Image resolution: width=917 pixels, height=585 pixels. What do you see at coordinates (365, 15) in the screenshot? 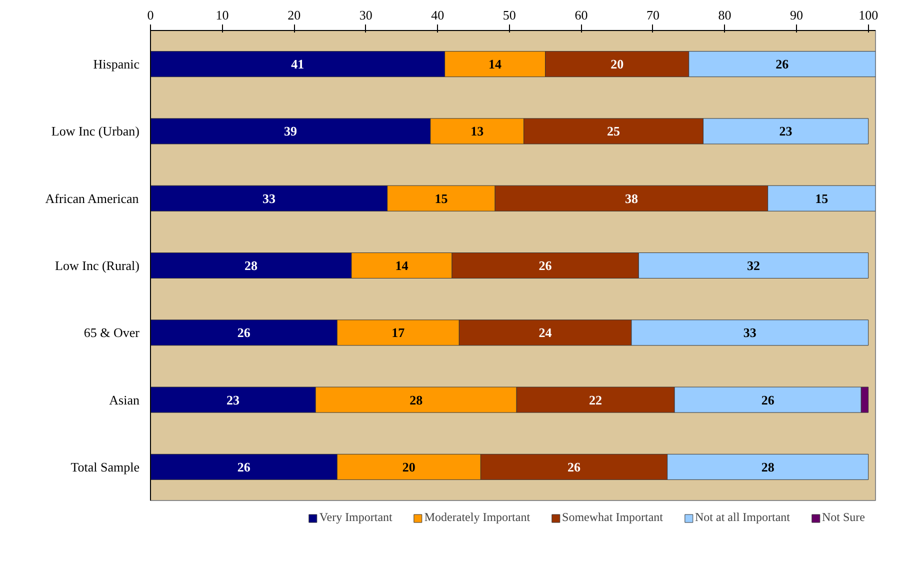
I see `x-tick-label: 30` at bounding box center [365, 15].